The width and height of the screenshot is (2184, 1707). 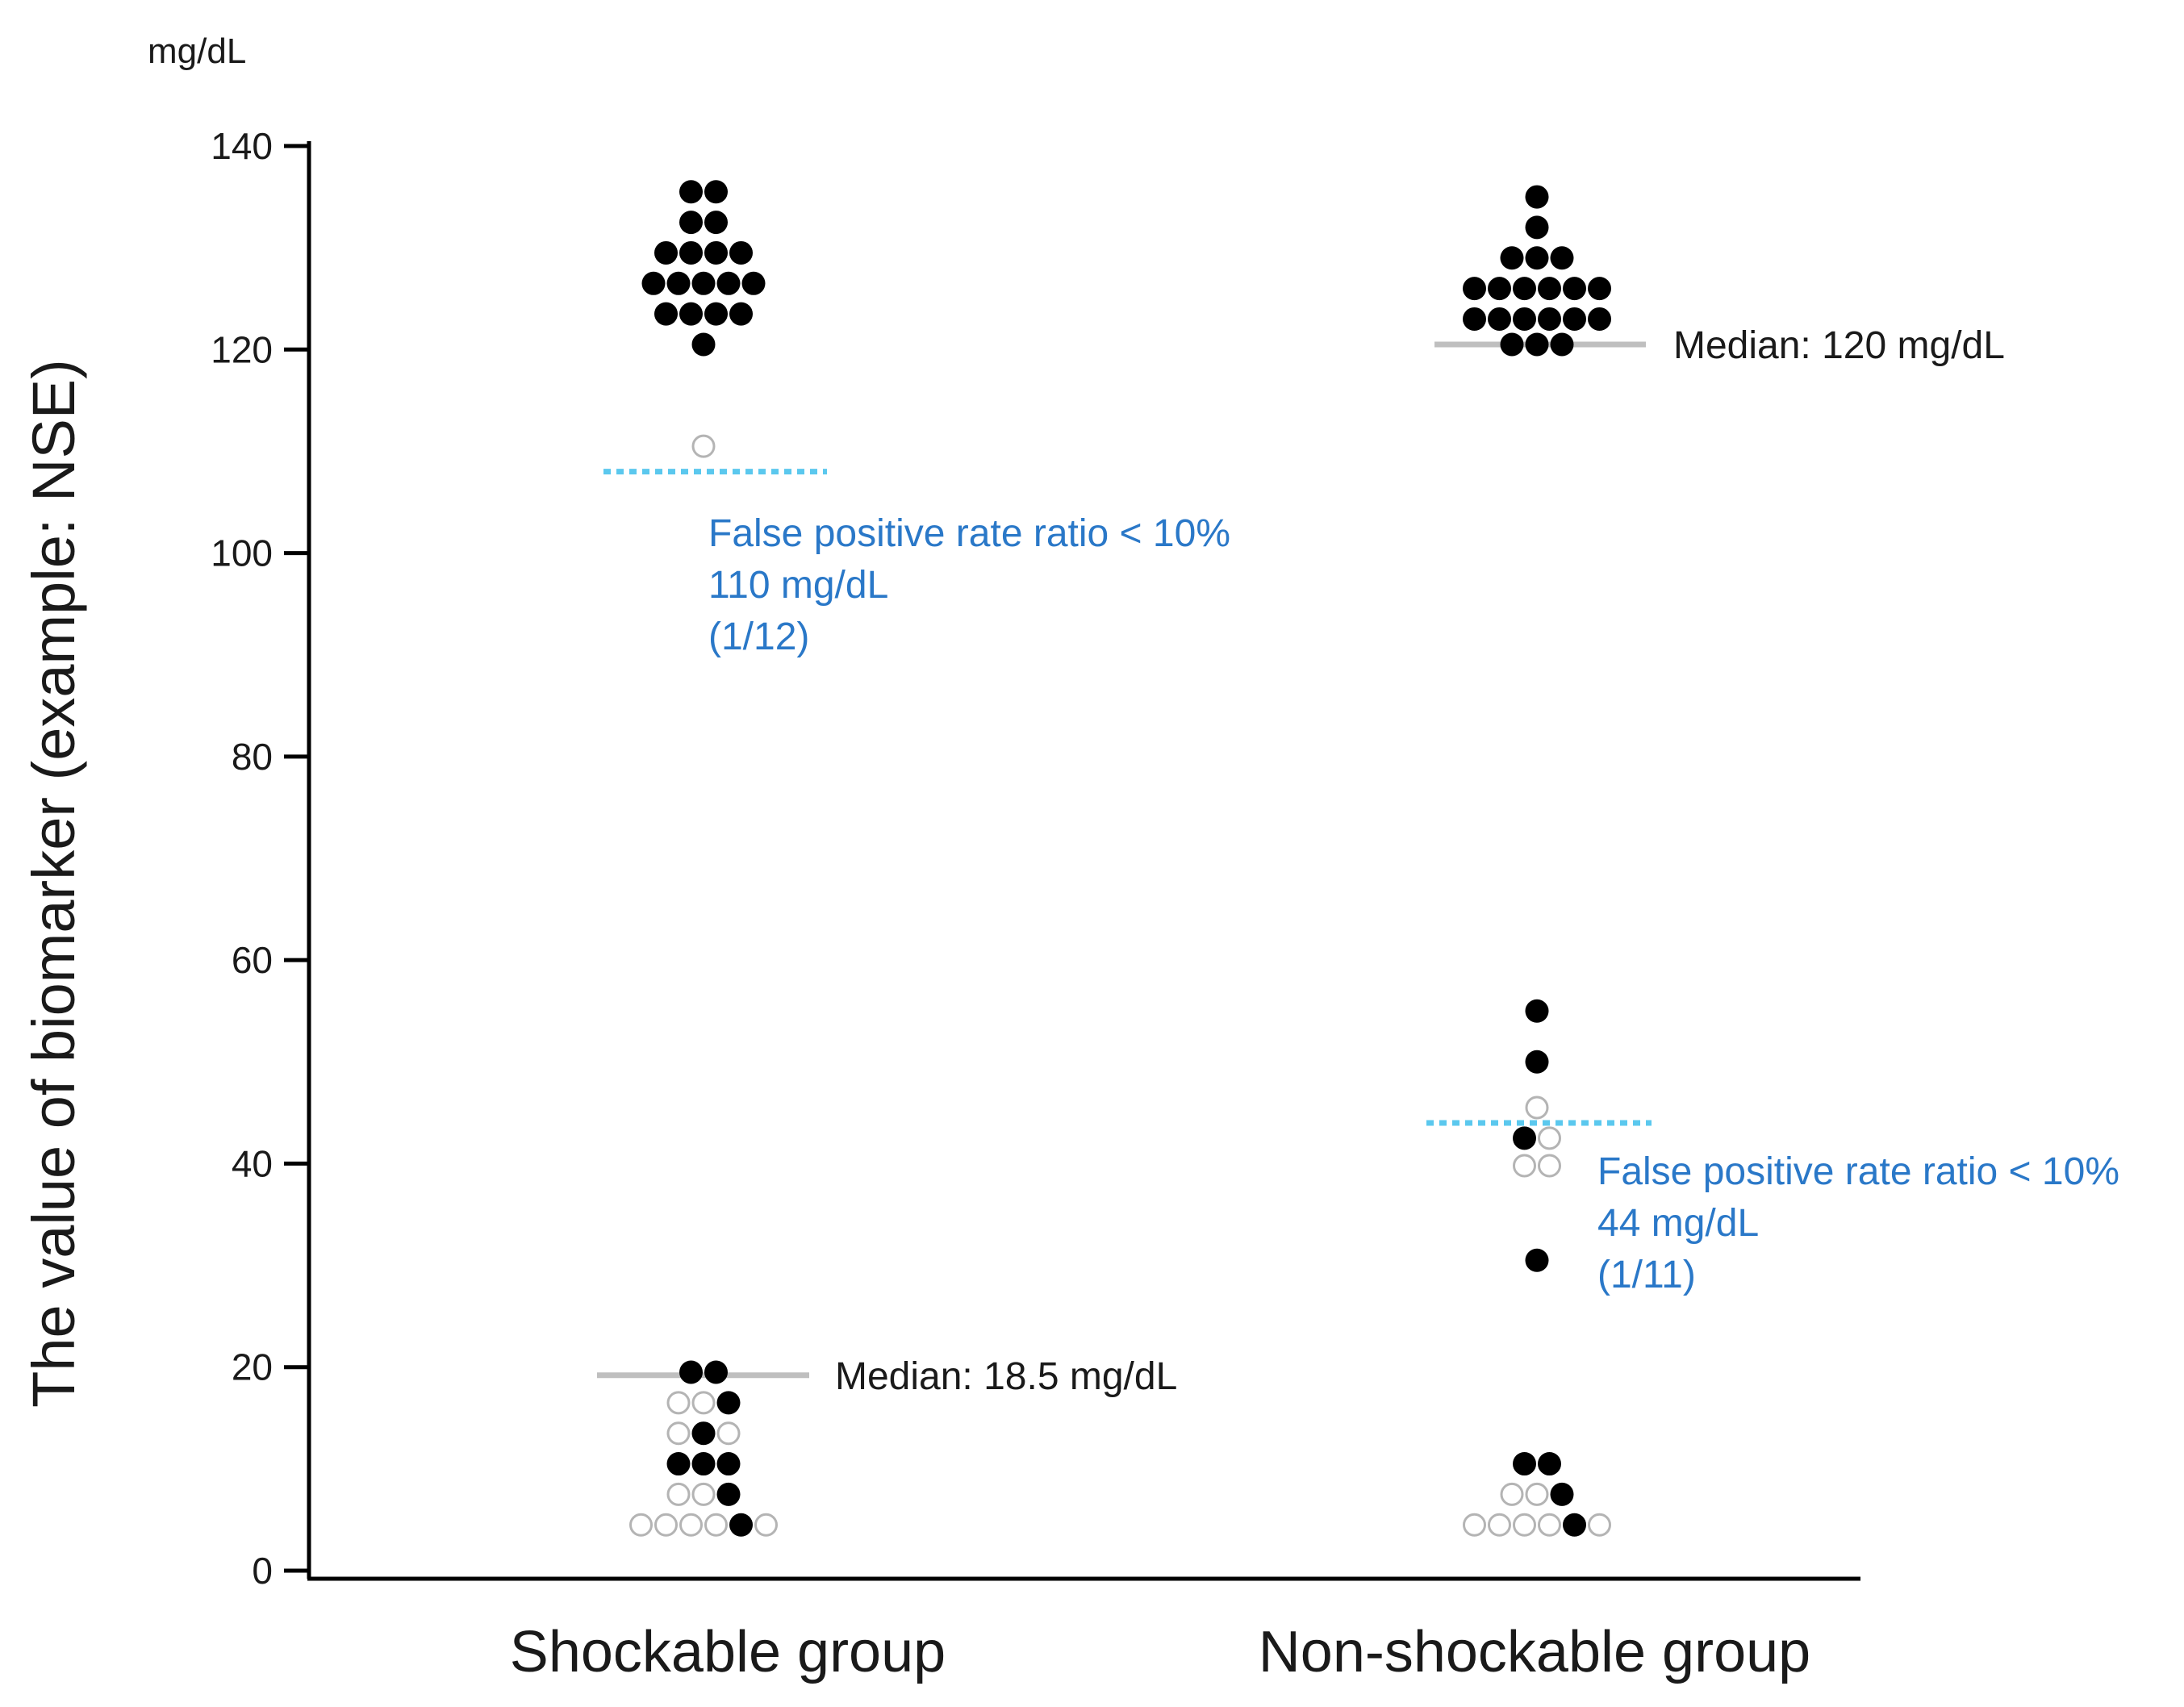 What do you see at coordinates (1534, 1652) in the screenshot?
I see `x-category-label: Non-shockable group` at bounding box center [1534, 1652].